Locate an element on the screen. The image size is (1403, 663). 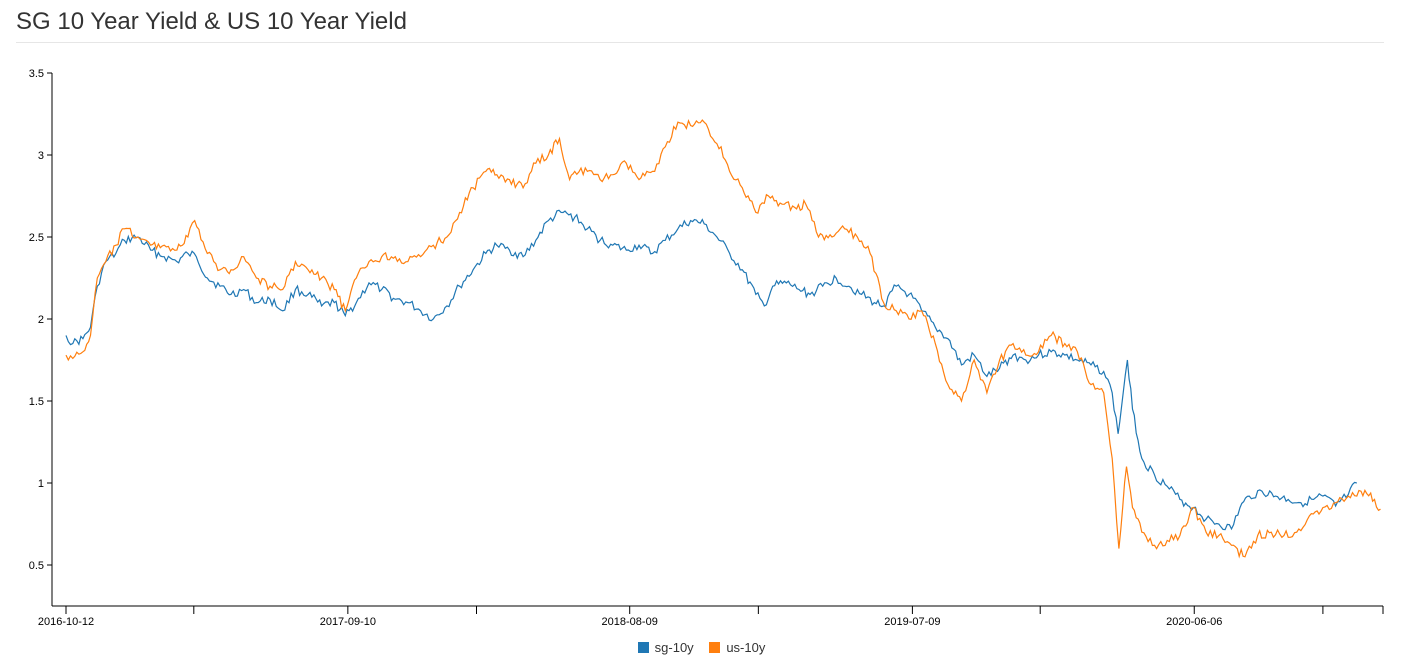
x-tick-label: 2018-08-09 is located at coordinates (630, 622).